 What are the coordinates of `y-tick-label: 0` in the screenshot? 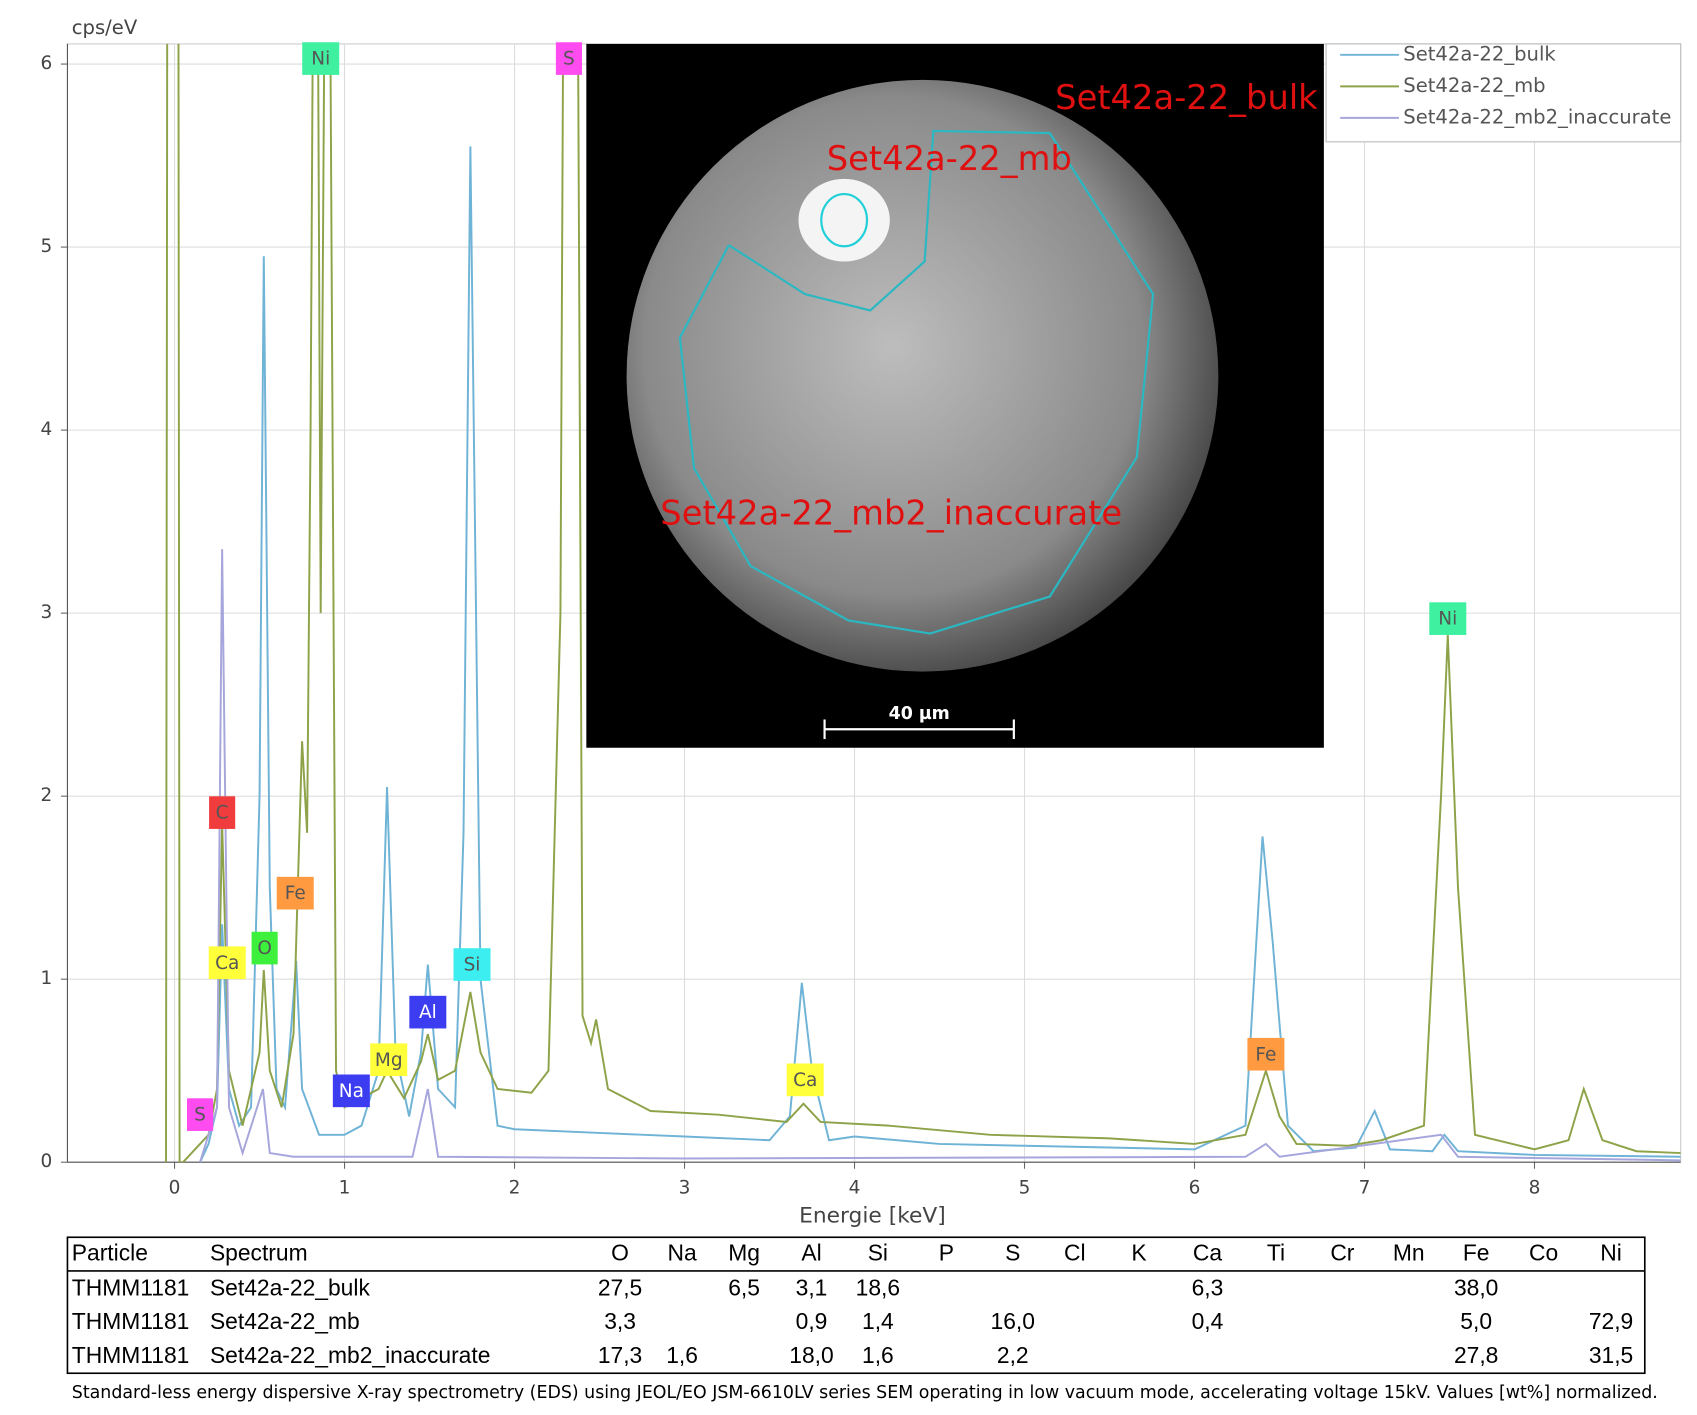 It's located at (46, 1161).